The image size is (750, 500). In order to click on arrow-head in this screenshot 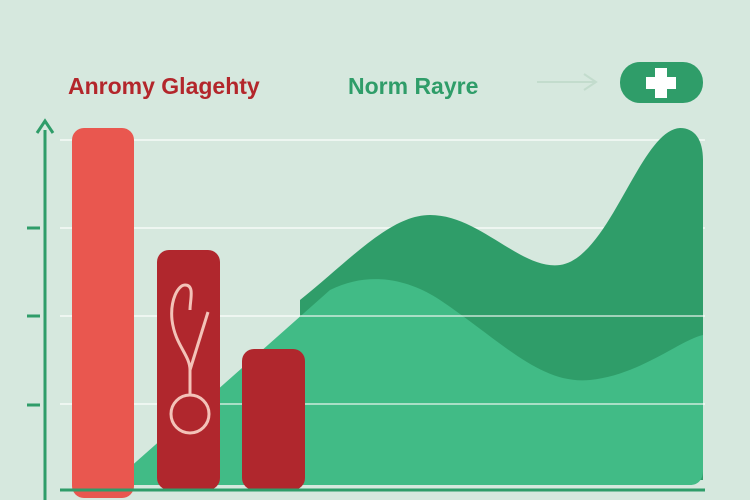, I will do `click(590, 82)`.